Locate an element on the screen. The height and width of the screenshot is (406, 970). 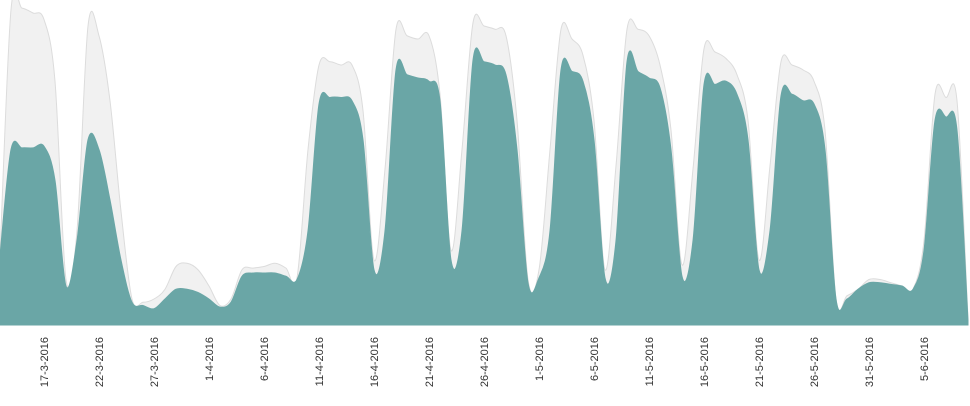
x-tick-label: 21-5-2016 is located at coordinates (760, 362).